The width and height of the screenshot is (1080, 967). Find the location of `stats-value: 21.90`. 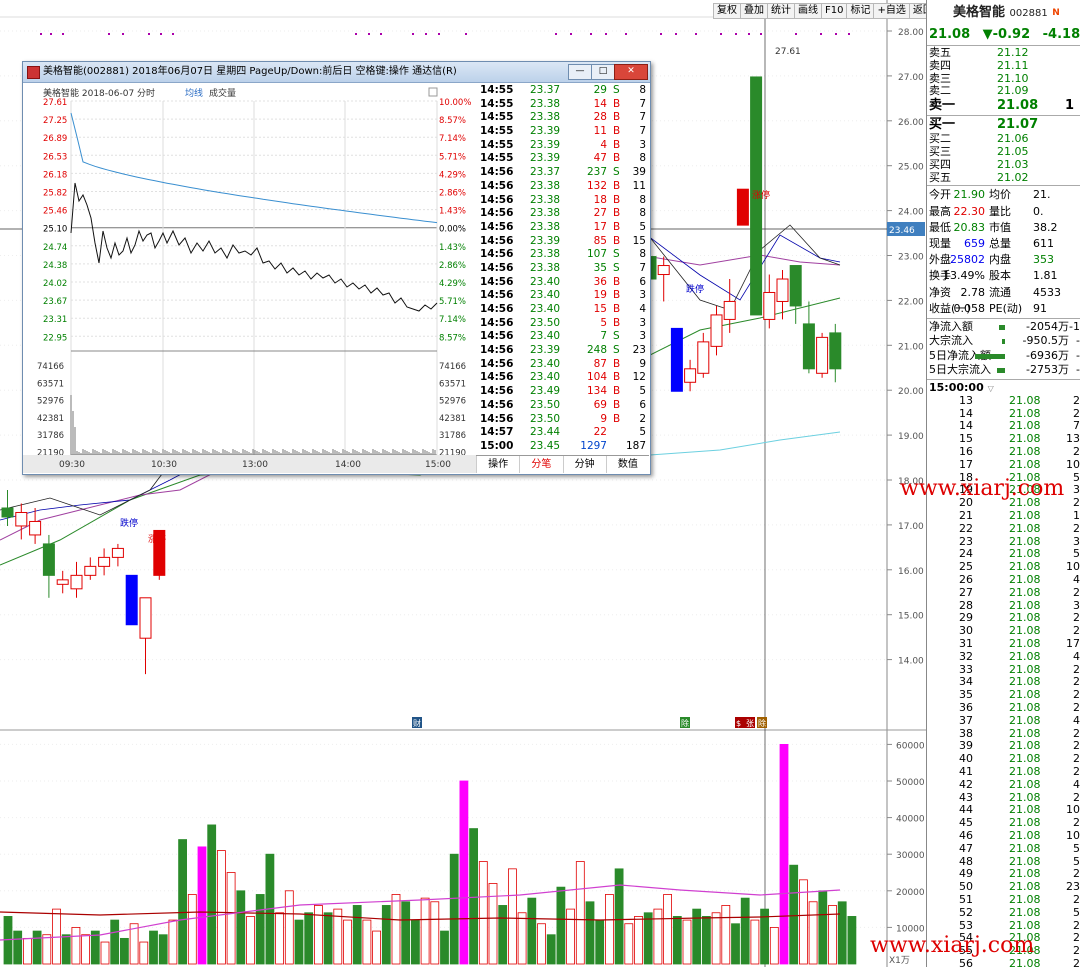

stats-value: 21.90 is located at coordinates (969, 195).